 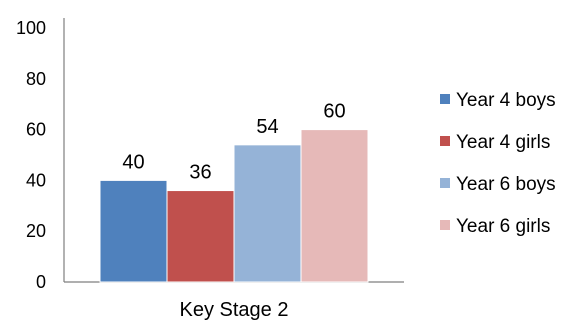 What do you see at coordinates (36, 130) in the screenshot?
I see `y-tick-label: 60` at bounding box center [36, 130].